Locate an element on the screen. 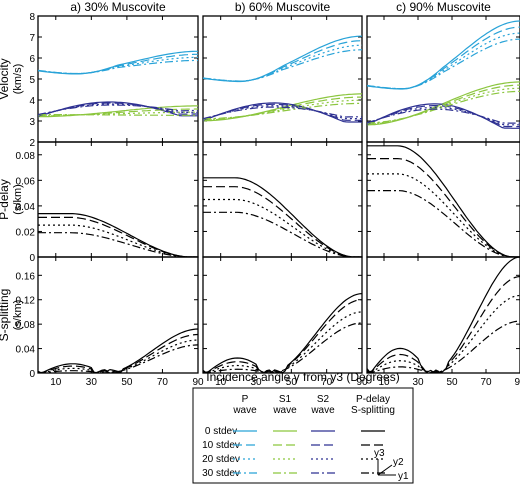 This screenshot has height=491, width=520. legend-box is located at coordinates (303, 435).